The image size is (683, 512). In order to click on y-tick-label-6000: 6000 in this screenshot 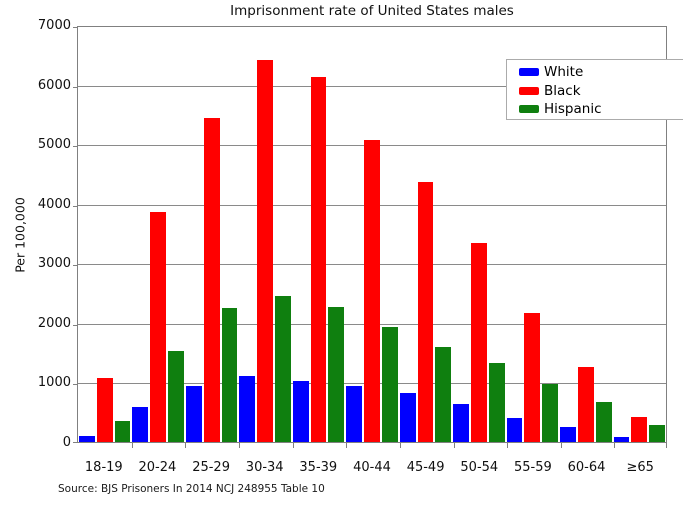, I will do `click(54, 85)`.